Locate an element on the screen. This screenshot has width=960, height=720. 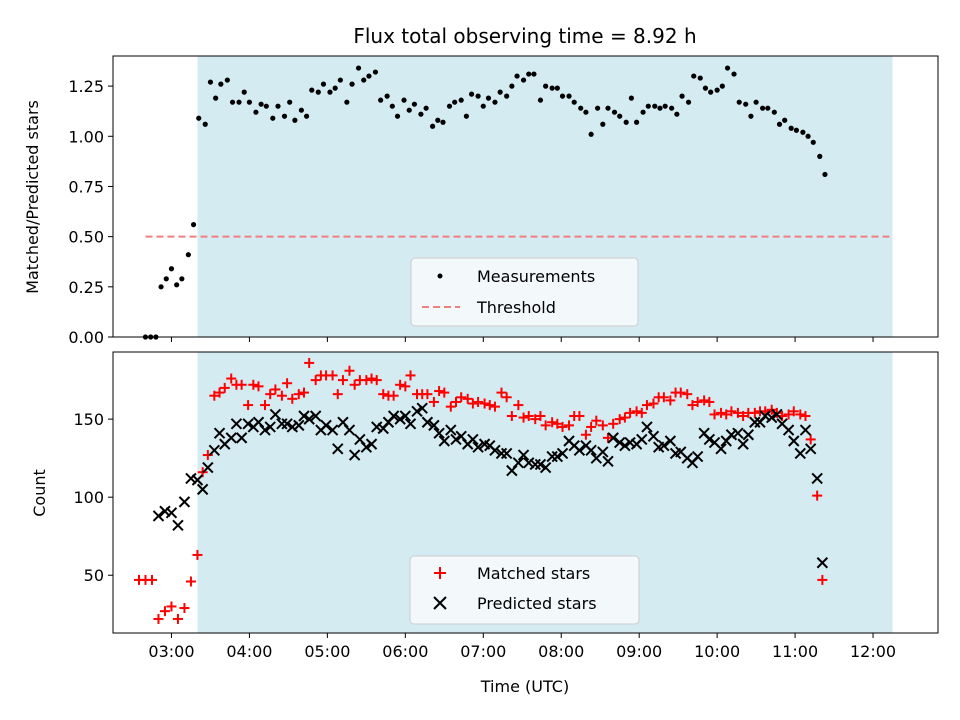
legend-predicted-label: Predicted stars is located at coordinates (537, 603).